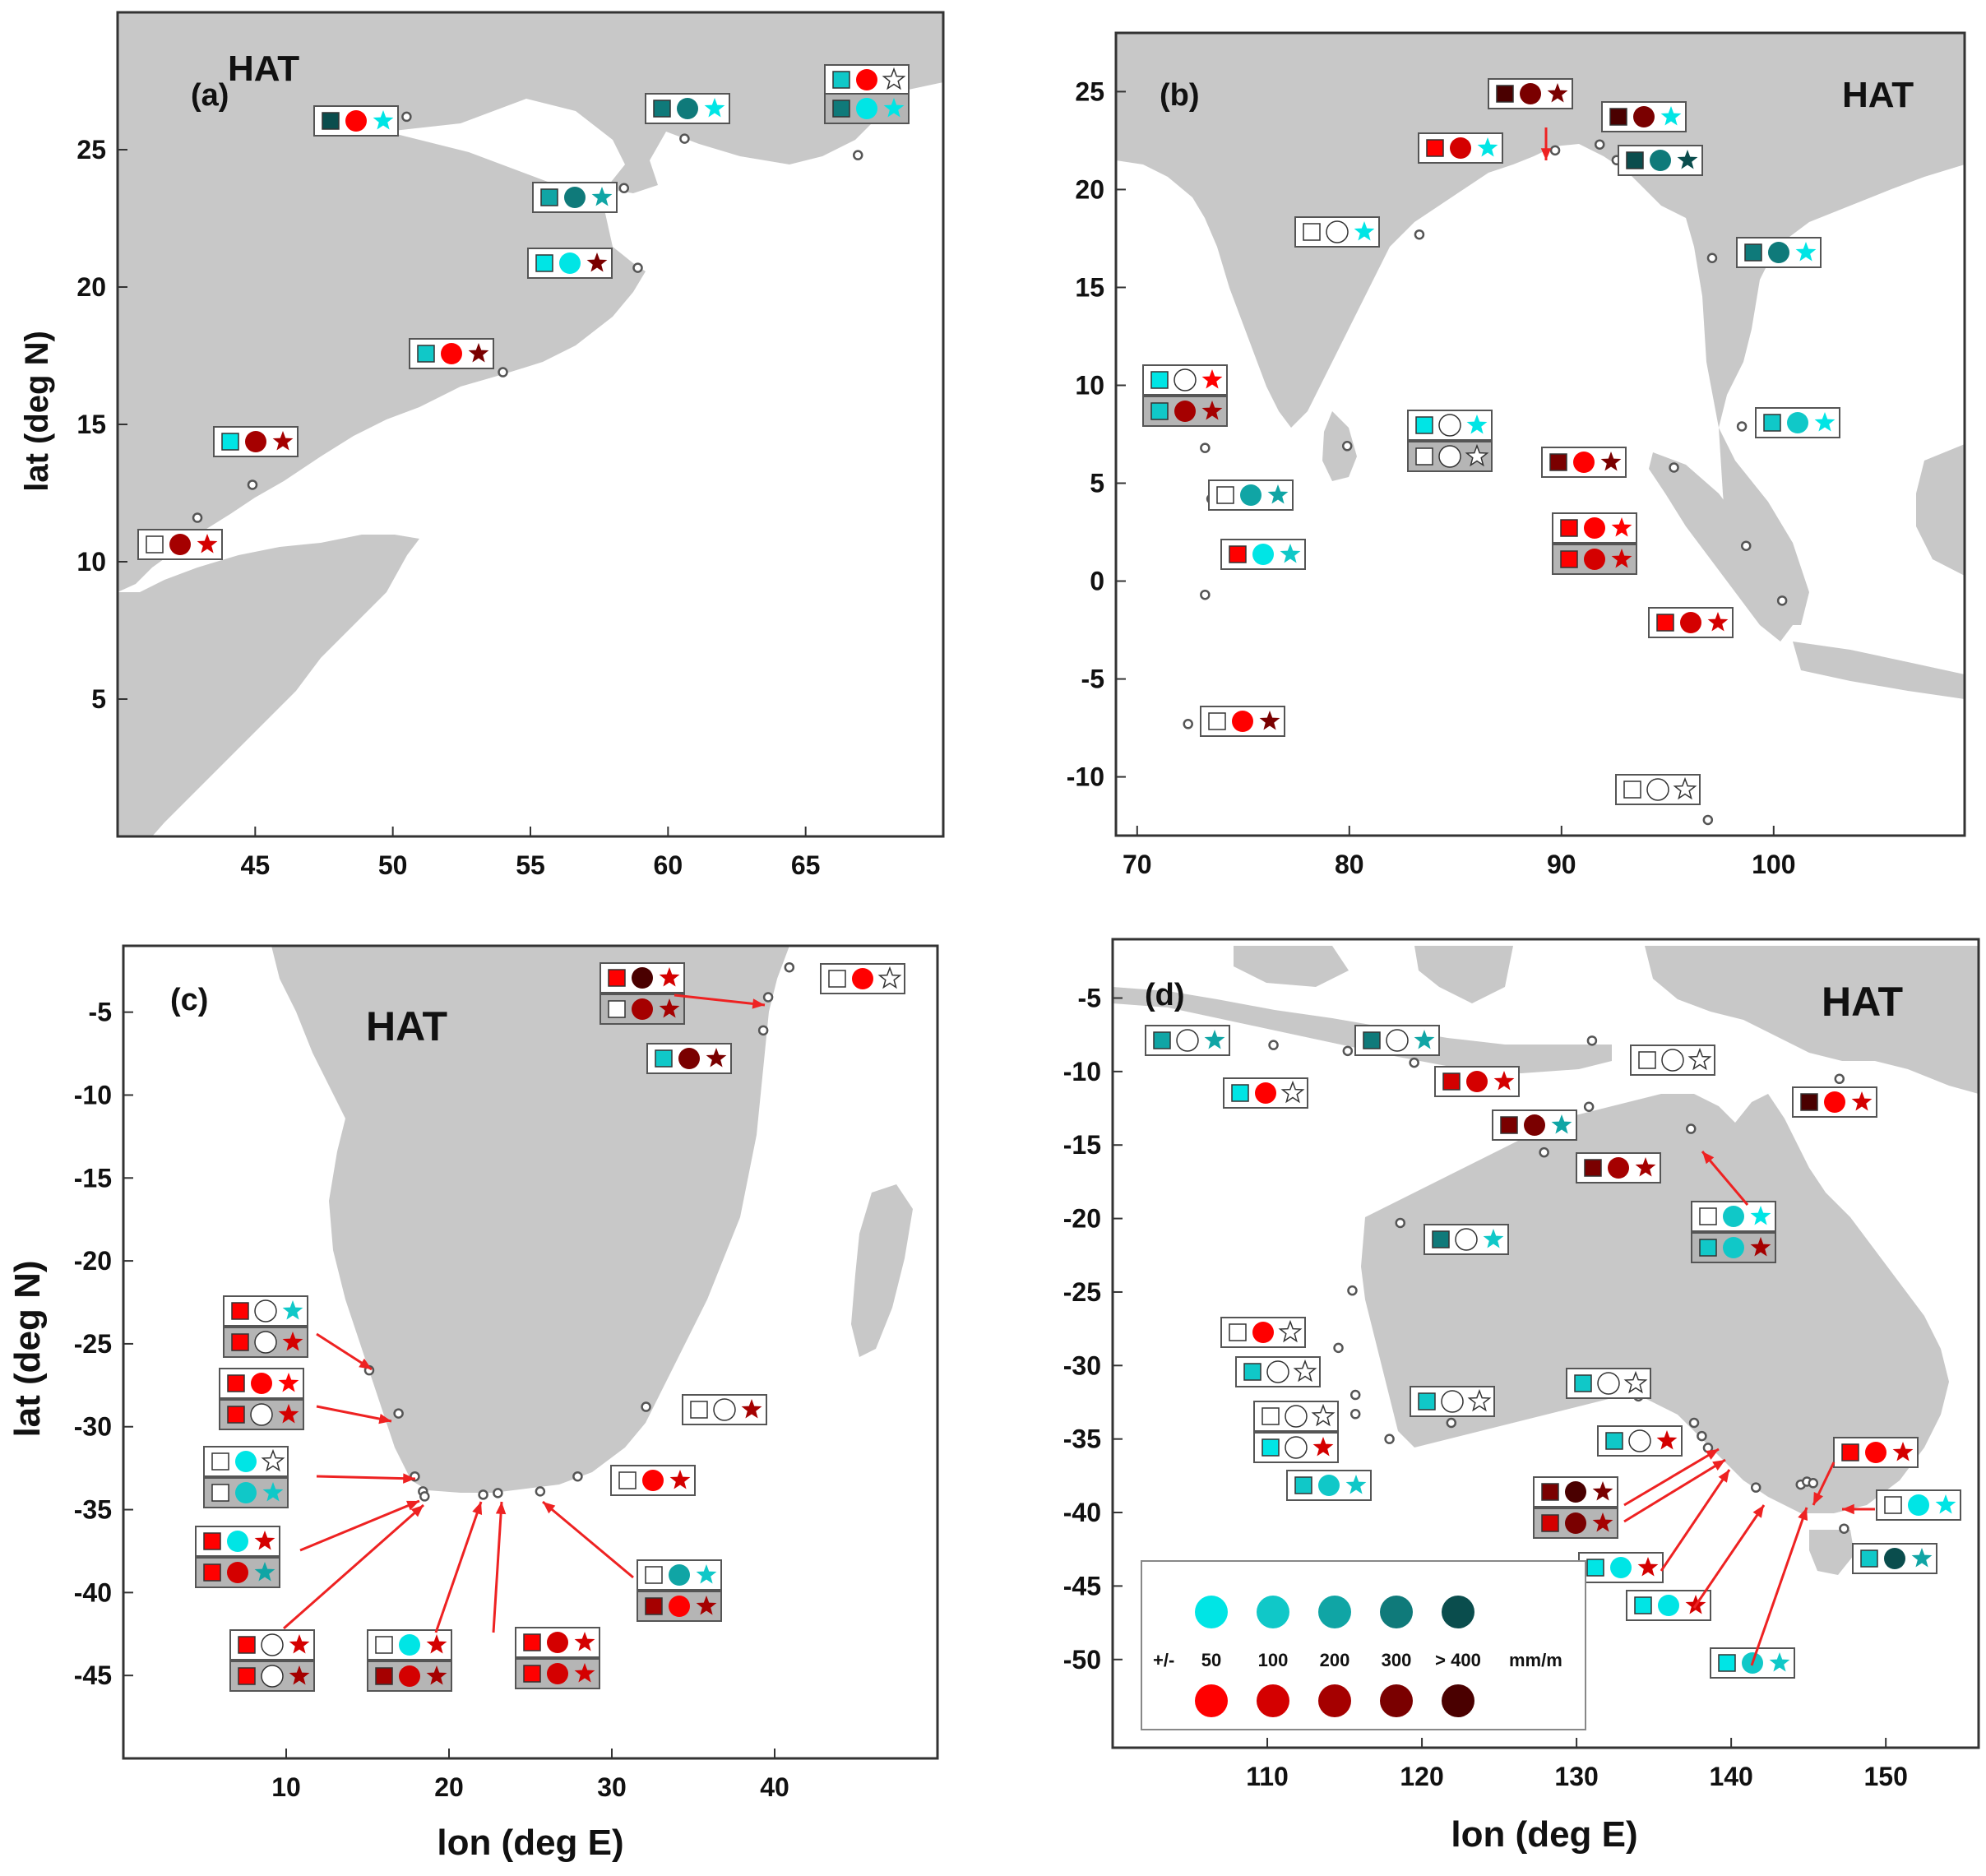 This screenshot has width=1986, height=1876. I want to click on new-guinea-land, so click(1812, 1020).